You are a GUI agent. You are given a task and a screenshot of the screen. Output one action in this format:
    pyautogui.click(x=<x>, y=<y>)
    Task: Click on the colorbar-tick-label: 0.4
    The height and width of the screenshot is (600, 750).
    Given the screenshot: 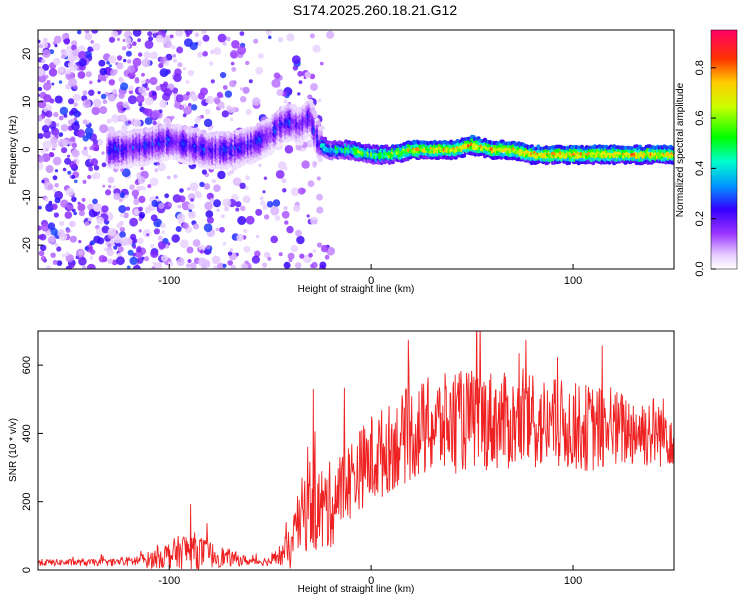 What is the action you would take?
    pyautogui.click(x=700, y=168)
    